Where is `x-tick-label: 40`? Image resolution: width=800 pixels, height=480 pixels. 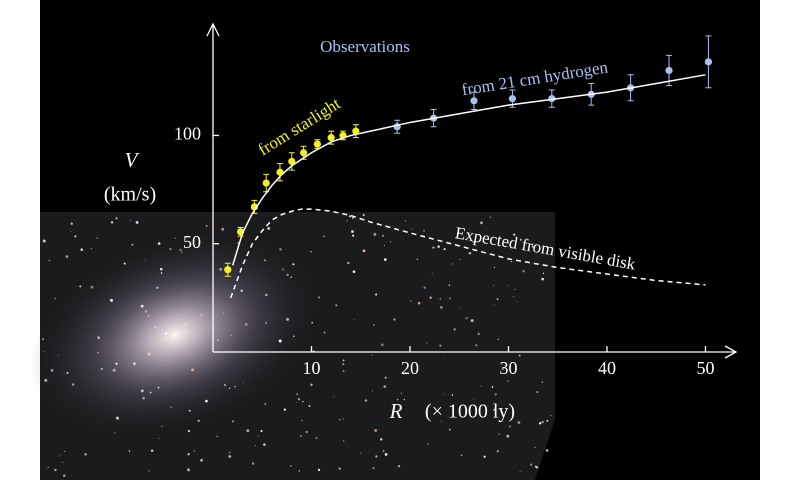
x-tick-label: 40 is located at coordinates (607, 368).